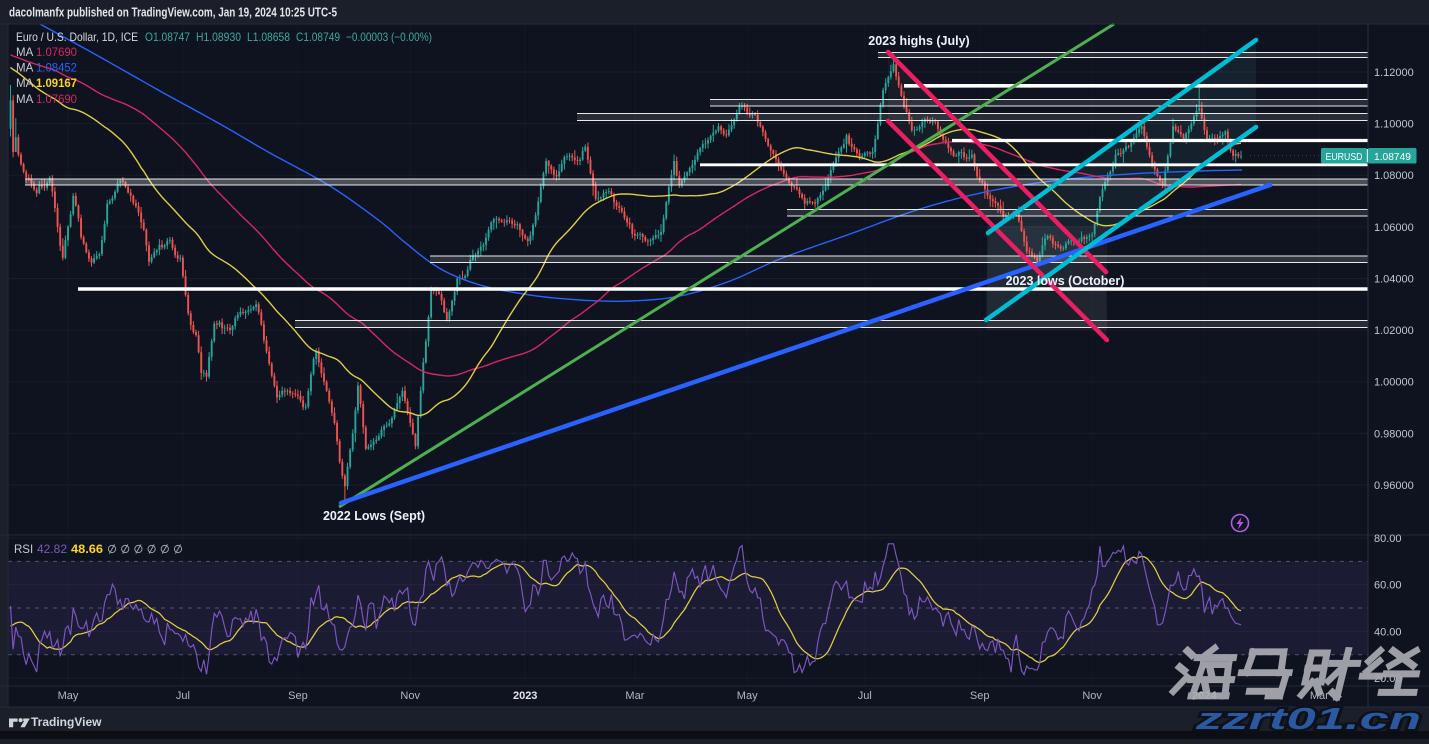  What do you see at coordinates (318, 37) in the screenshot?
I see `svg-text: C1.08749` at bounding box center [318, 37].